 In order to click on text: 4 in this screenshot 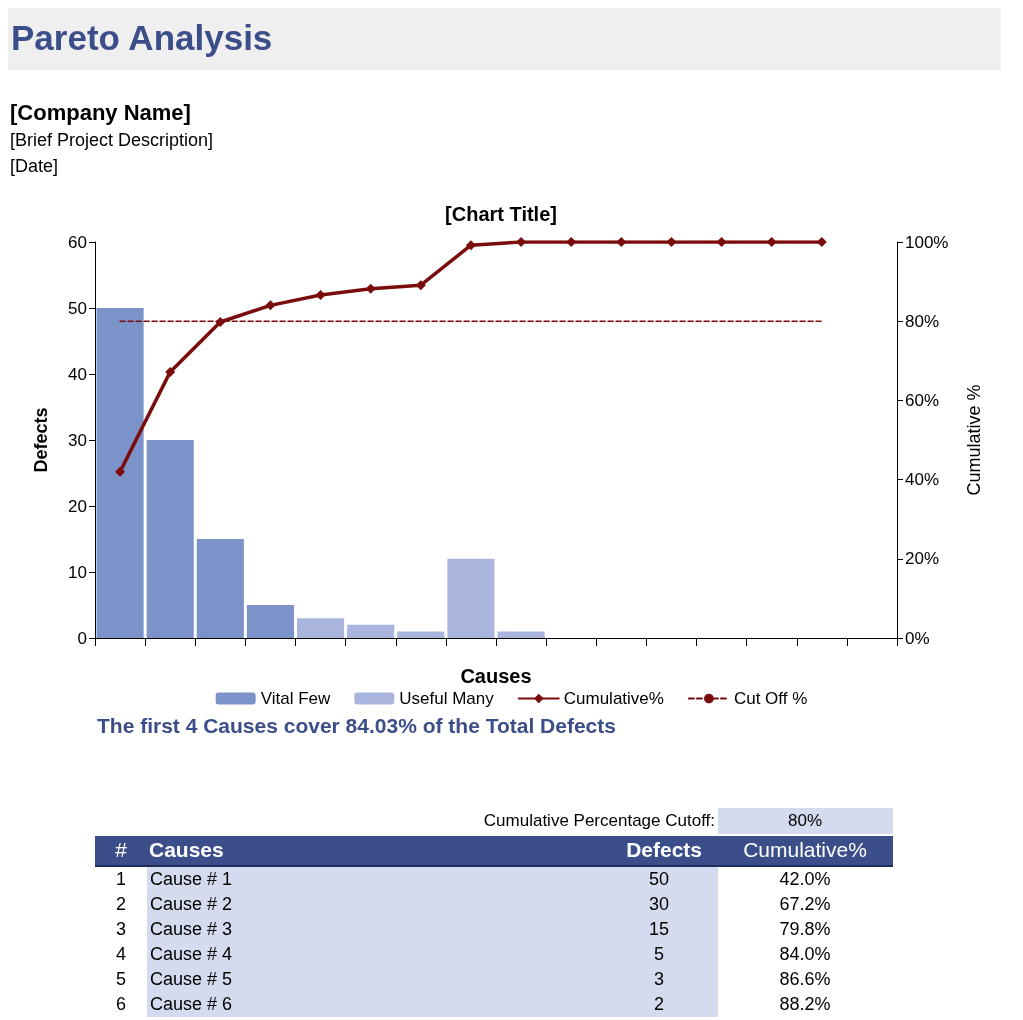, I will do `click(121, 954)`.